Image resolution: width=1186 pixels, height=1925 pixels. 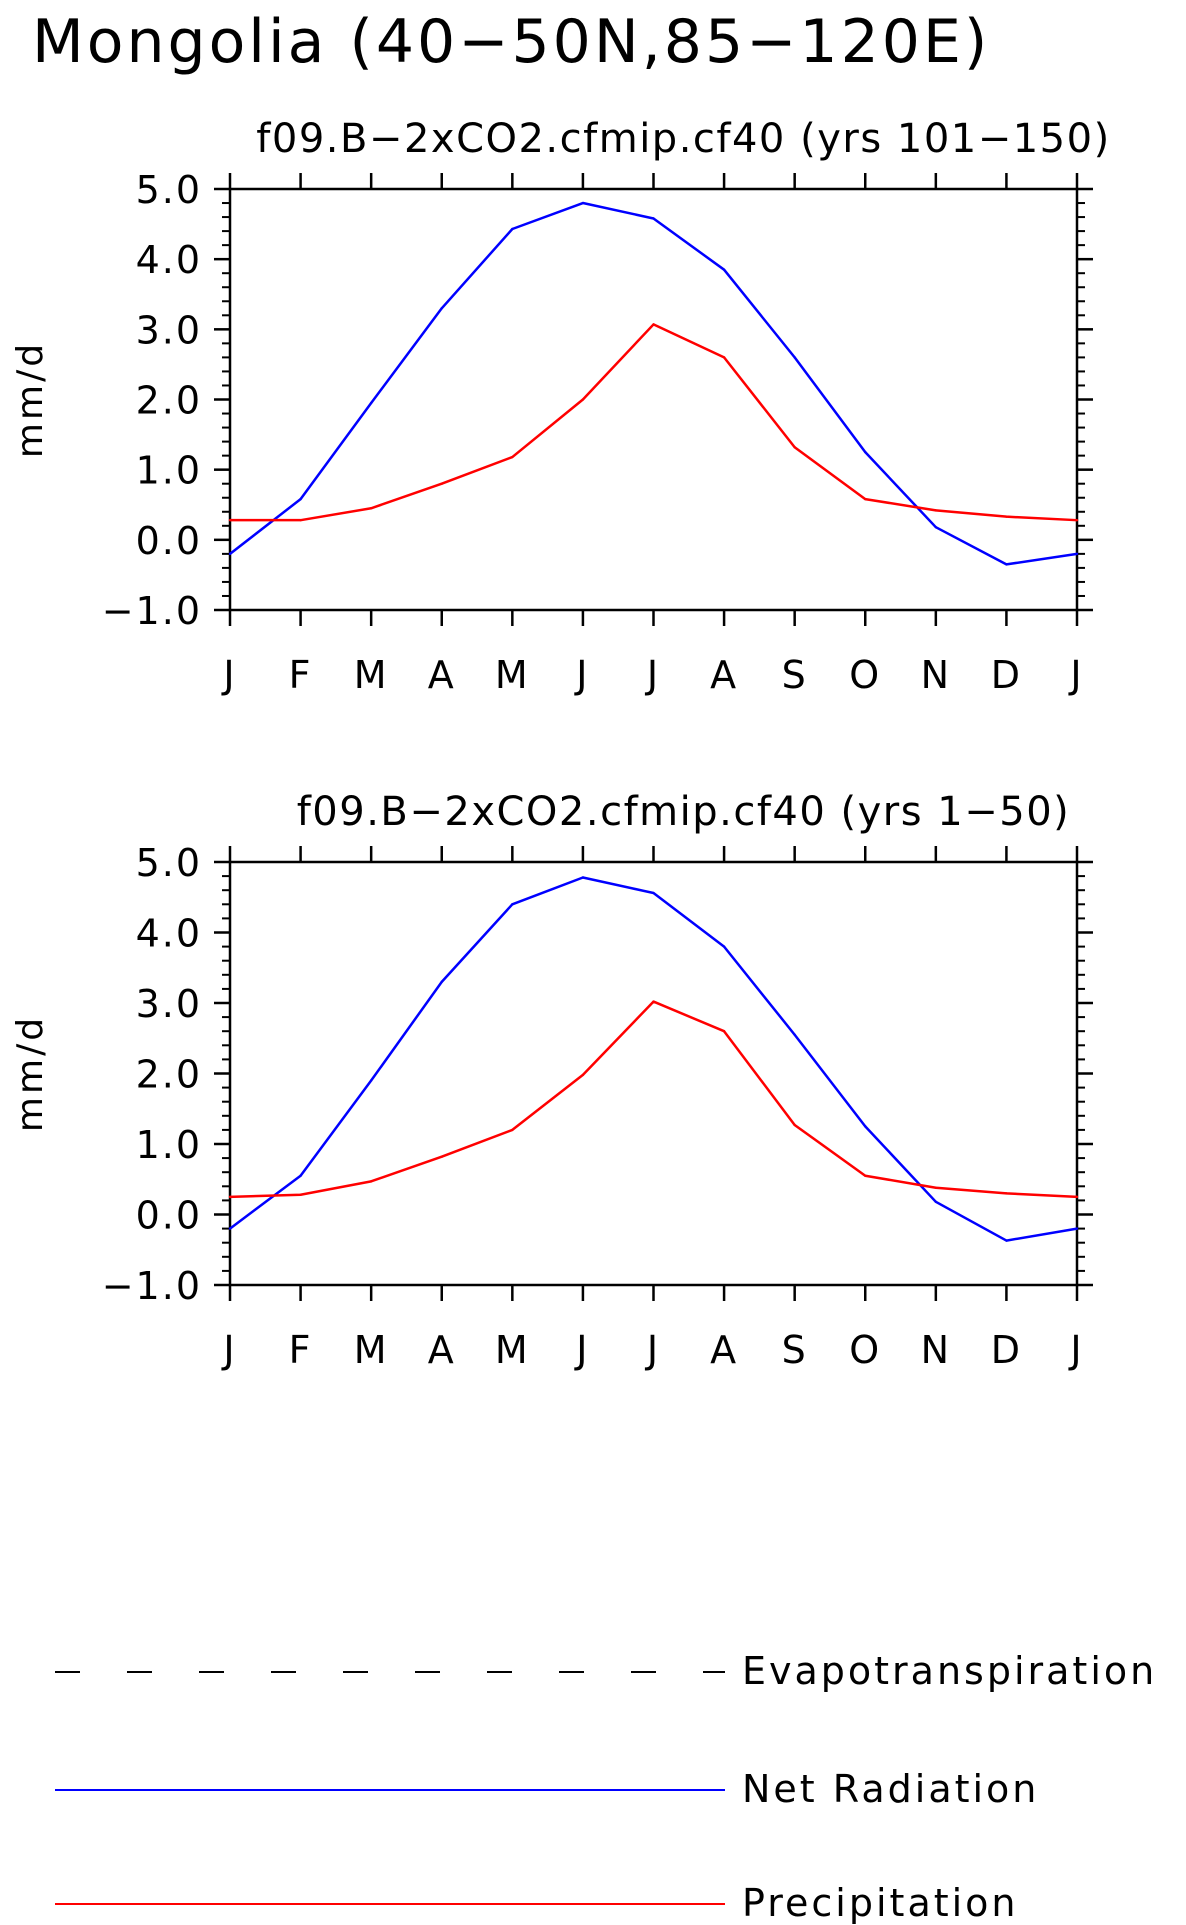 What do you see at coordinates (880, 1903) in the screenshot?
I see `legend-label-precipitation: Precipitation` at bounding box center [880, 1903].